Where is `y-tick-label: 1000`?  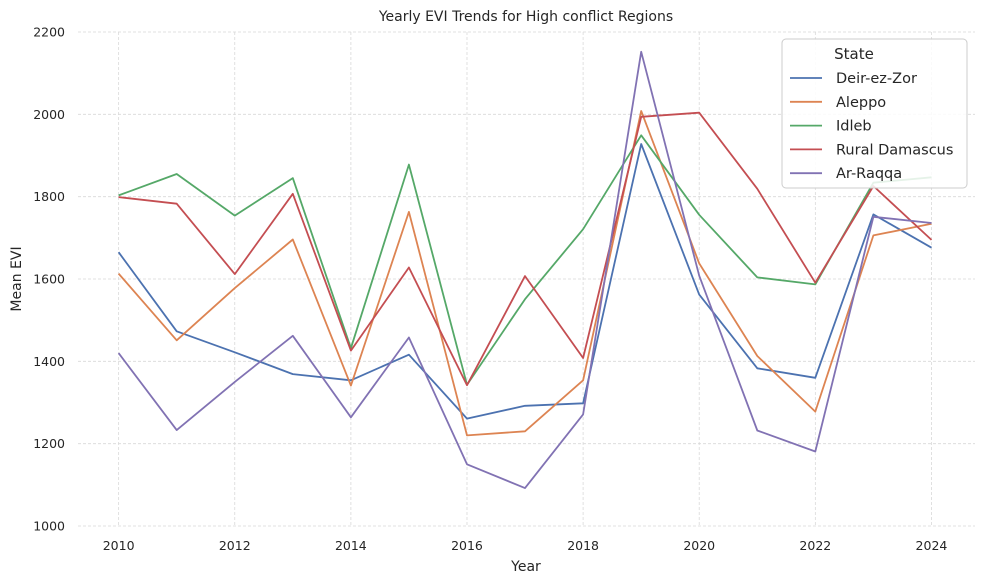
y-tick-label: 1000 is located at coordinates (49, 526).